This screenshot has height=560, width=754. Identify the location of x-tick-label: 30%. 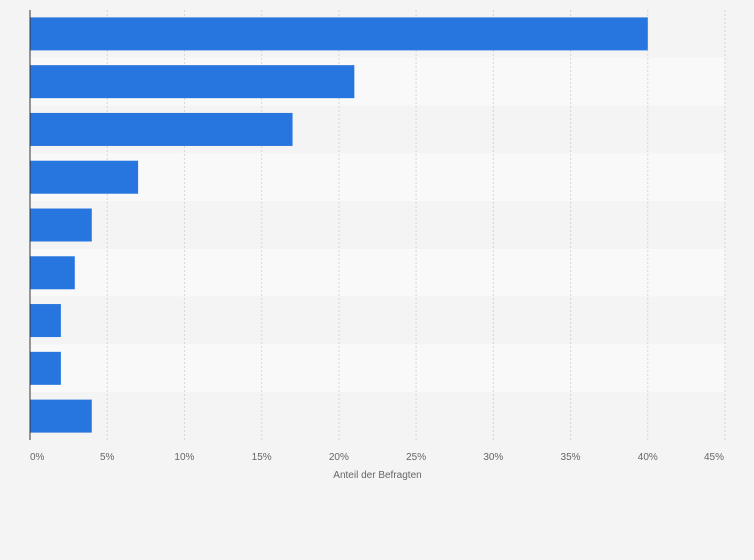
(493, 457).